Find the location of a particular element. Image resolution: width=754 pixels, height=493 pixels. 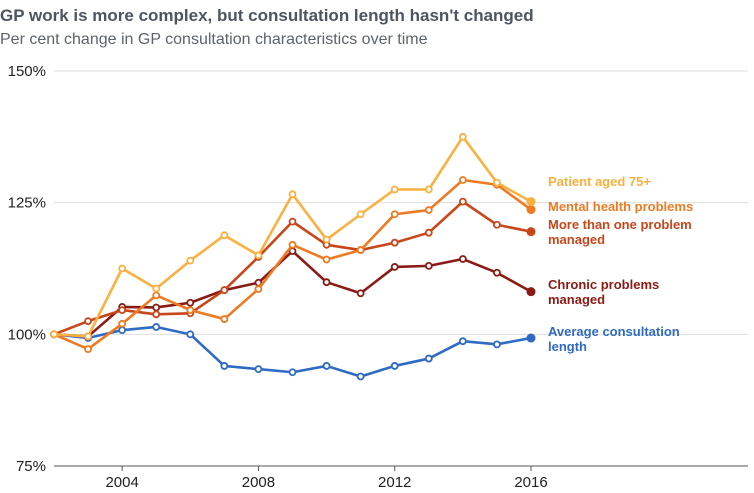

x-tick-label: 2016 is located at coordinates (530, 482).